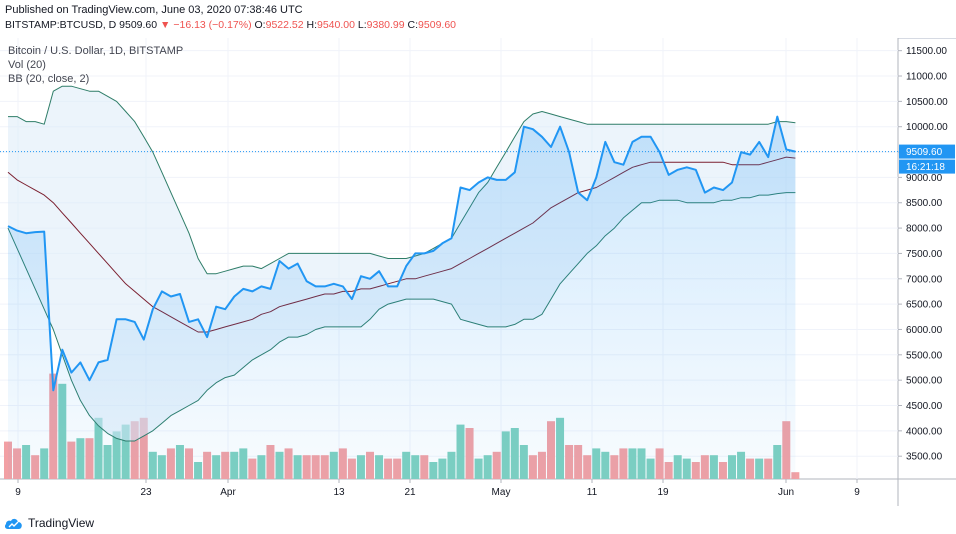 This screenshot has height=534, width=956. Describe the element at coordinates (362, 25) in the screenshot. I see `low-label: L:` at that location.